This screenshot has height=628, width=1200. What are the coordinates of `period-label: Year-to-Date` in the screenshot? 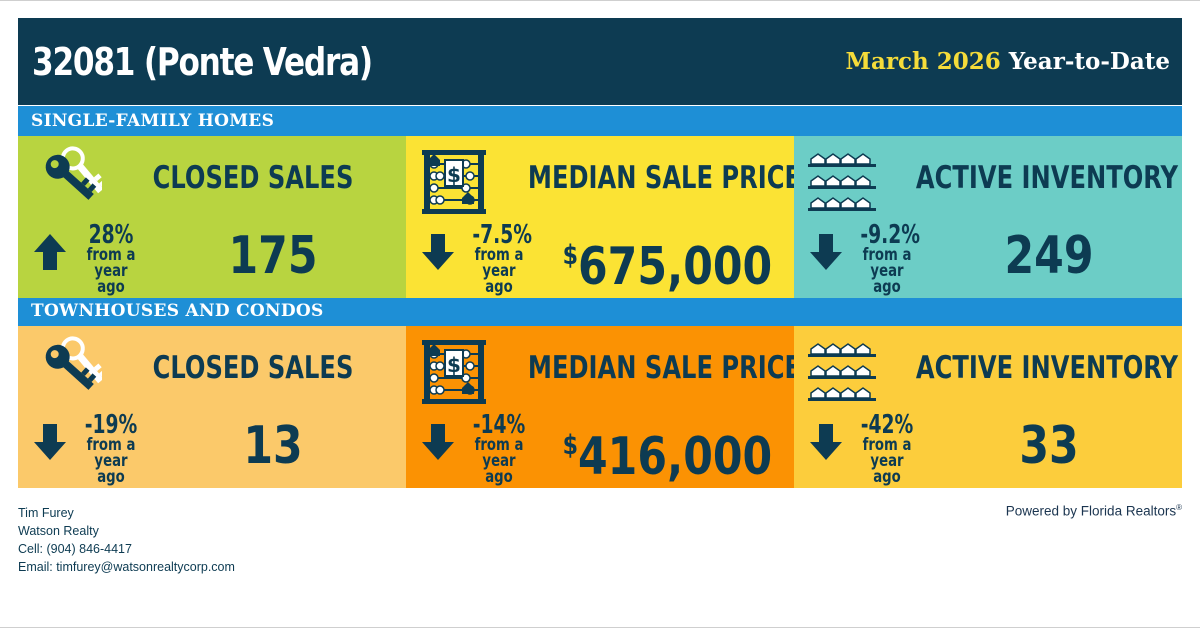 It's located at (1089, 61).